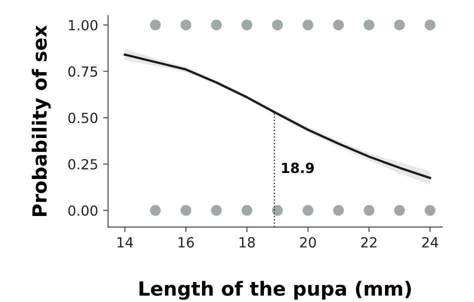 The height and width of the screenshot is (302, 474). I want to click on x-tick-label: 24, so click(430, 242).